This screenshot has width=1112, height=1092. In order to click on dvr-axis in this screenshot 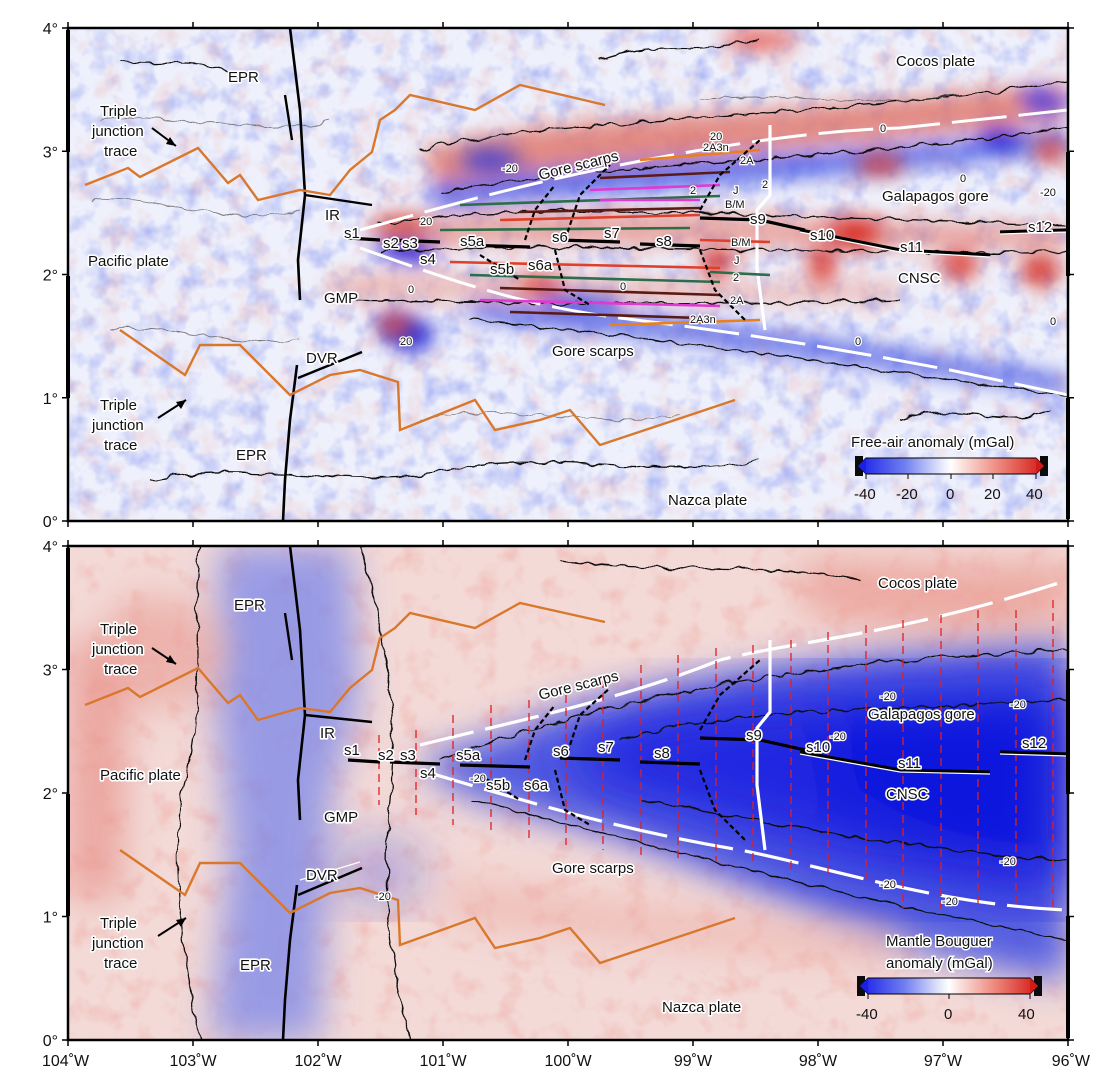, I will do `click(330, 365)`.